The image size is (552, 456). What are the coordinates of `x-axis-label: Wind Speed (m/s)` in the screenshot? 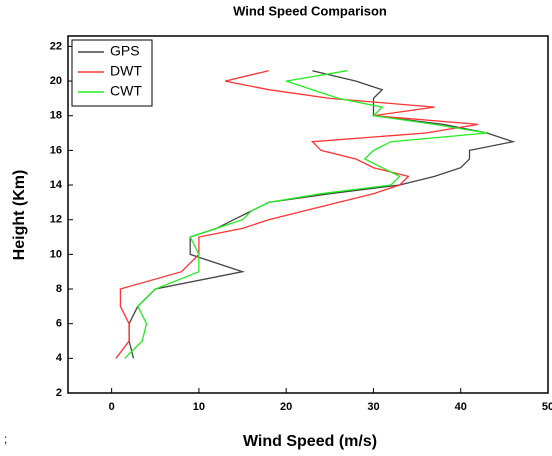 It's located at (310, 441).